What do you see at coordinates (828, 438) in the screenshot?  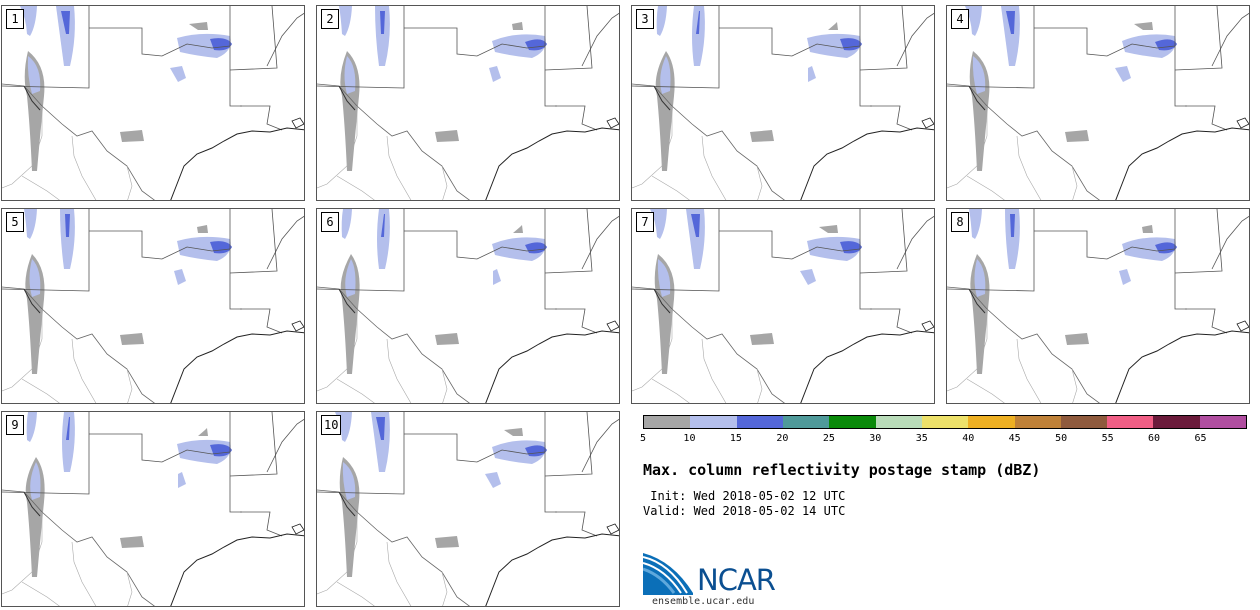 I see `colorbar-tick-label: 25` at bounding box center [828, 438].